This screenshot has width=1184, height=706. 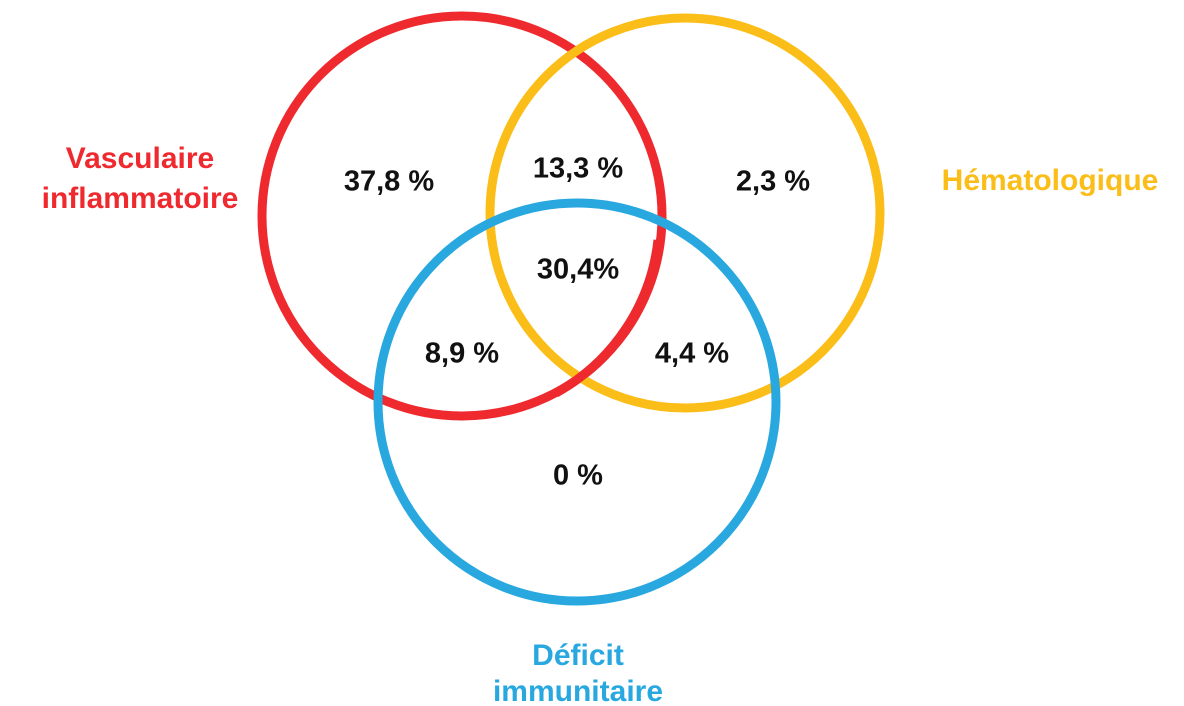 I want to click on set-label: inflammatoire, so click(x=140, y=198).